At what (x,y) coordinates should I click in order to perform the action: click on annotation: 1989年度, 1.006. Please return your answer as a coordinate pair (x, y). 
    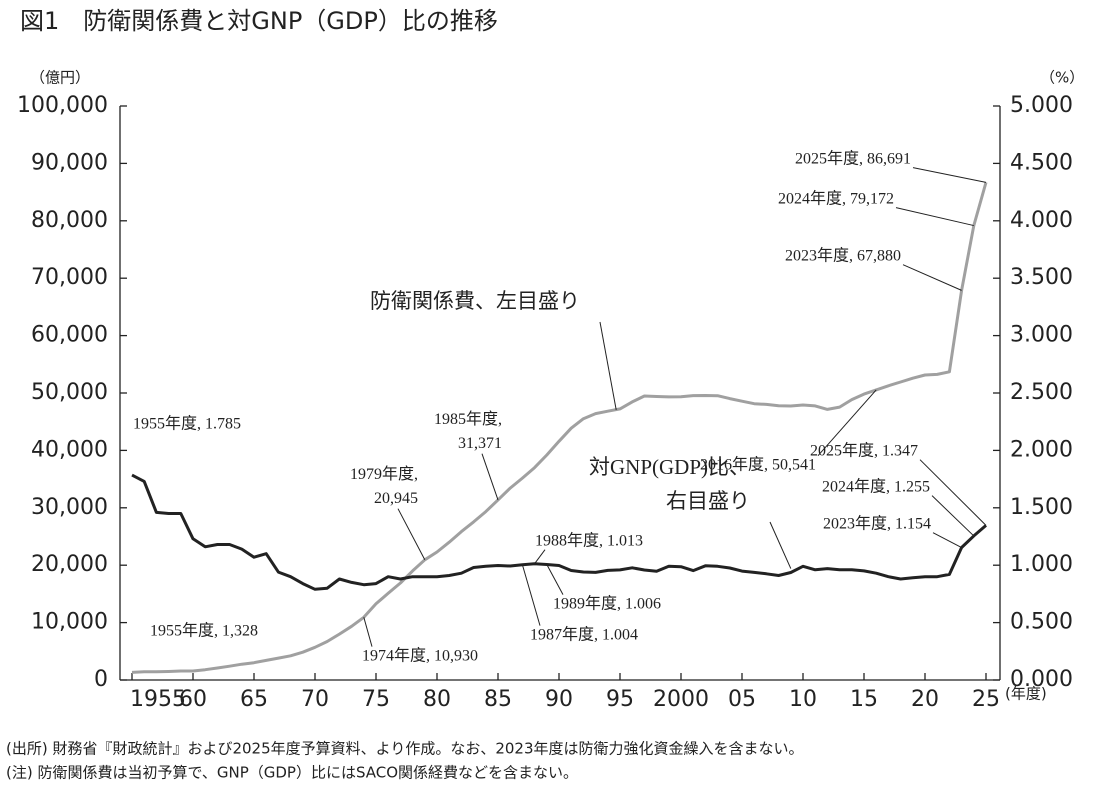
    Looking at the image, I should click on (607, 604).